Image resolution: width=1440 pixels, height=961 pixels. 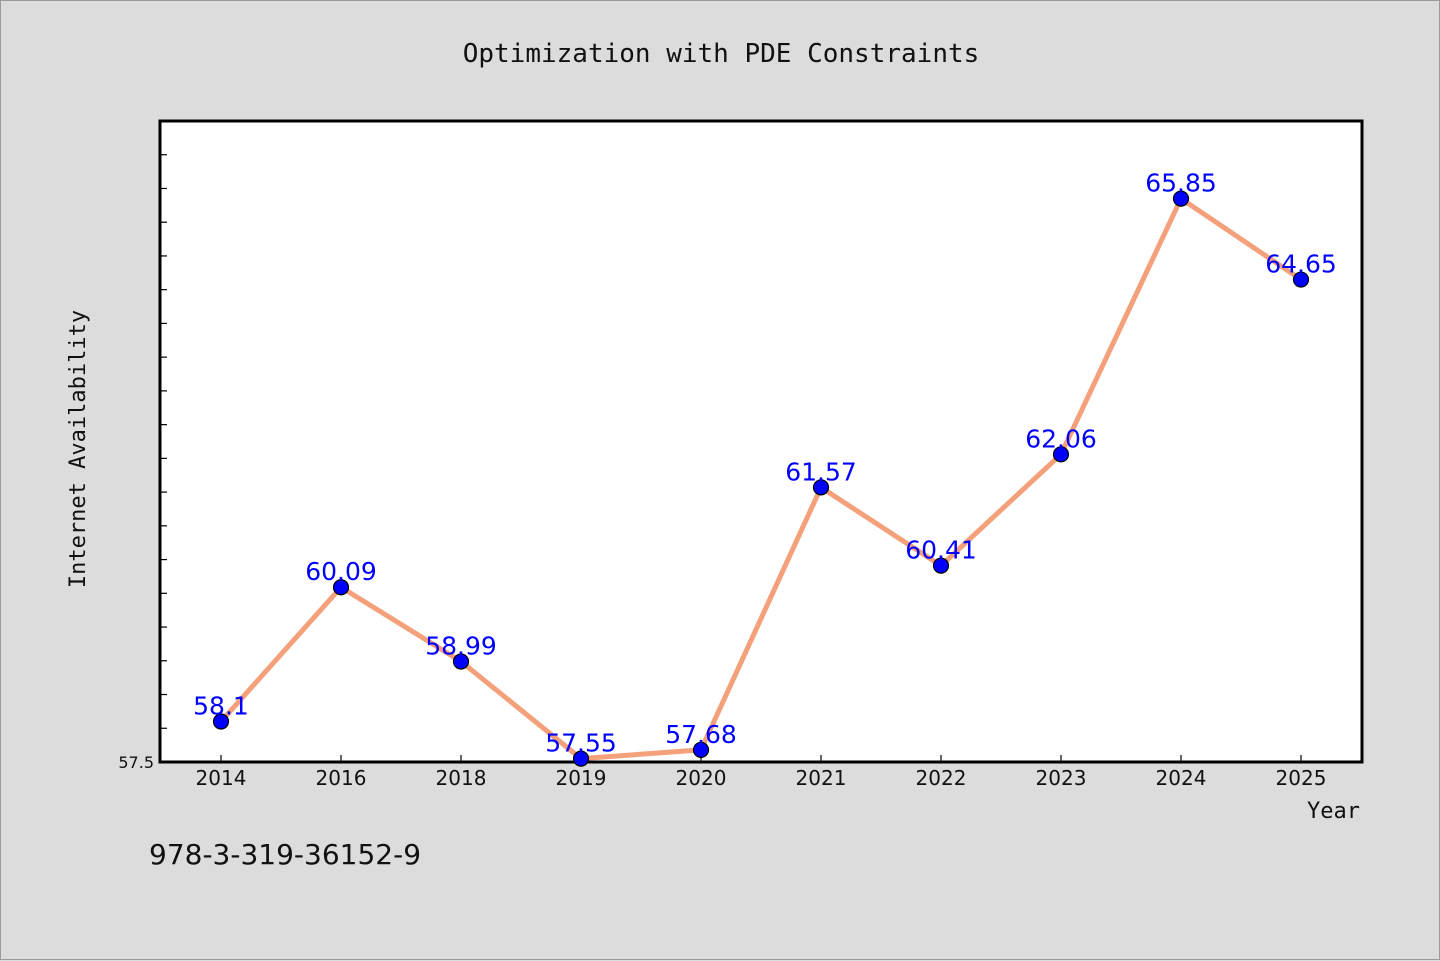 I want to click on data-label-2018: 58.99, so click(x=461, y=645).